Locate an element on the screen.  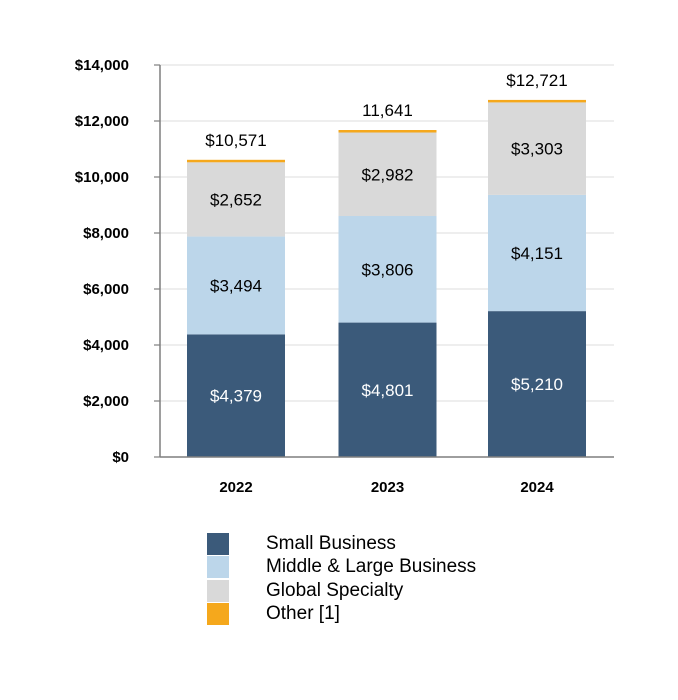
data-label: $5,210 is located at coordinates (537, 384).